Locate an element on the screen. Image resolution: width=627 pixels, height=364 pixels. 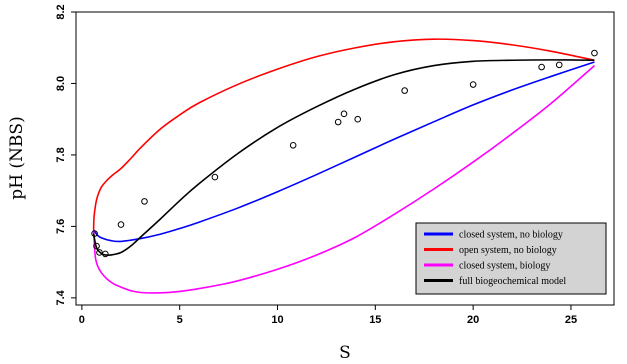
legend-label-2: closed system, biology is located at coordinates (504, 266).